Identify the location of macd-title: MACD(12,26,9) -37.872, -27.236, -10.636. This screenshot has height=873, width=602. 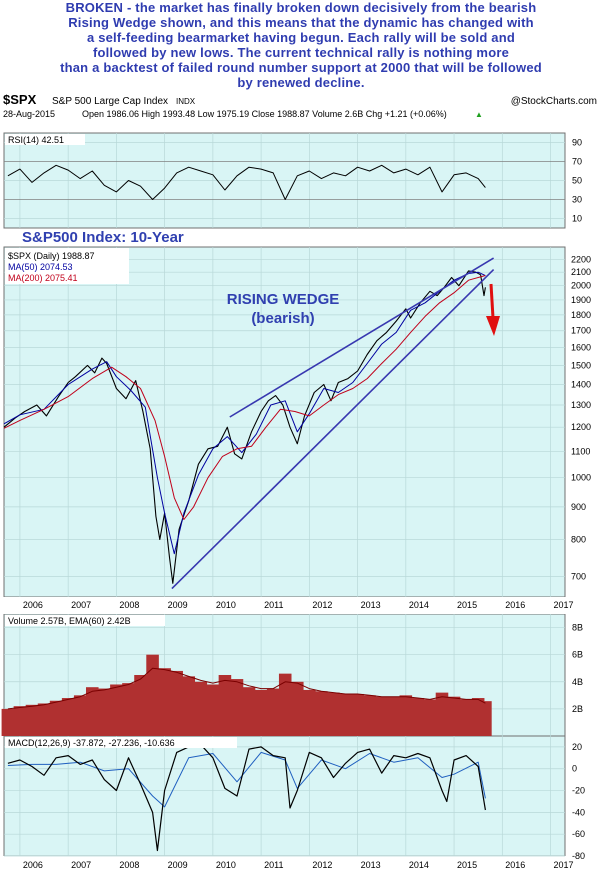
(91, 743).